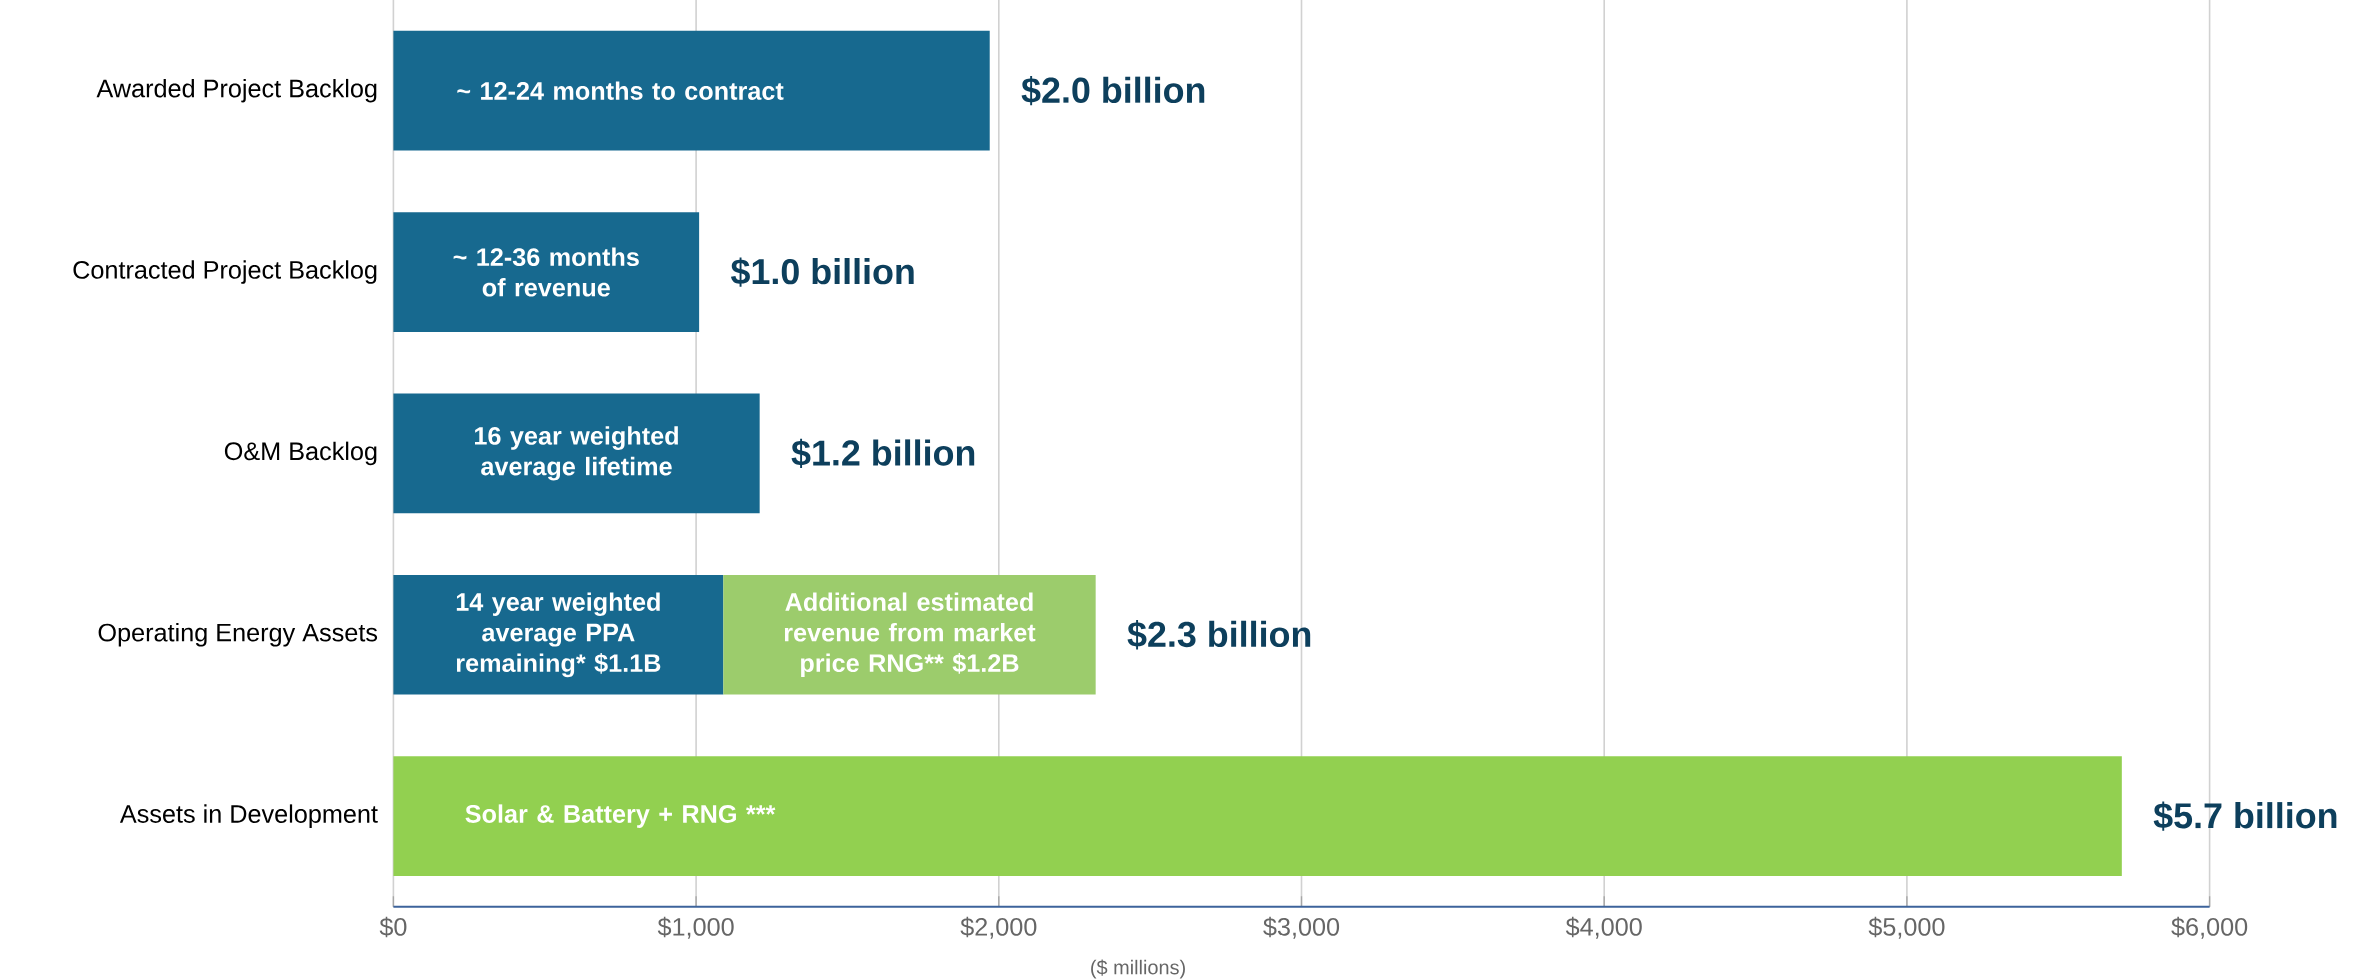 The width and height of the screenshot is (2371, 979). What do you see at coordinates (248, 816) in the screenshot?
I see `y-tick-label: Assets in Development` at bounding box center [248, 816].